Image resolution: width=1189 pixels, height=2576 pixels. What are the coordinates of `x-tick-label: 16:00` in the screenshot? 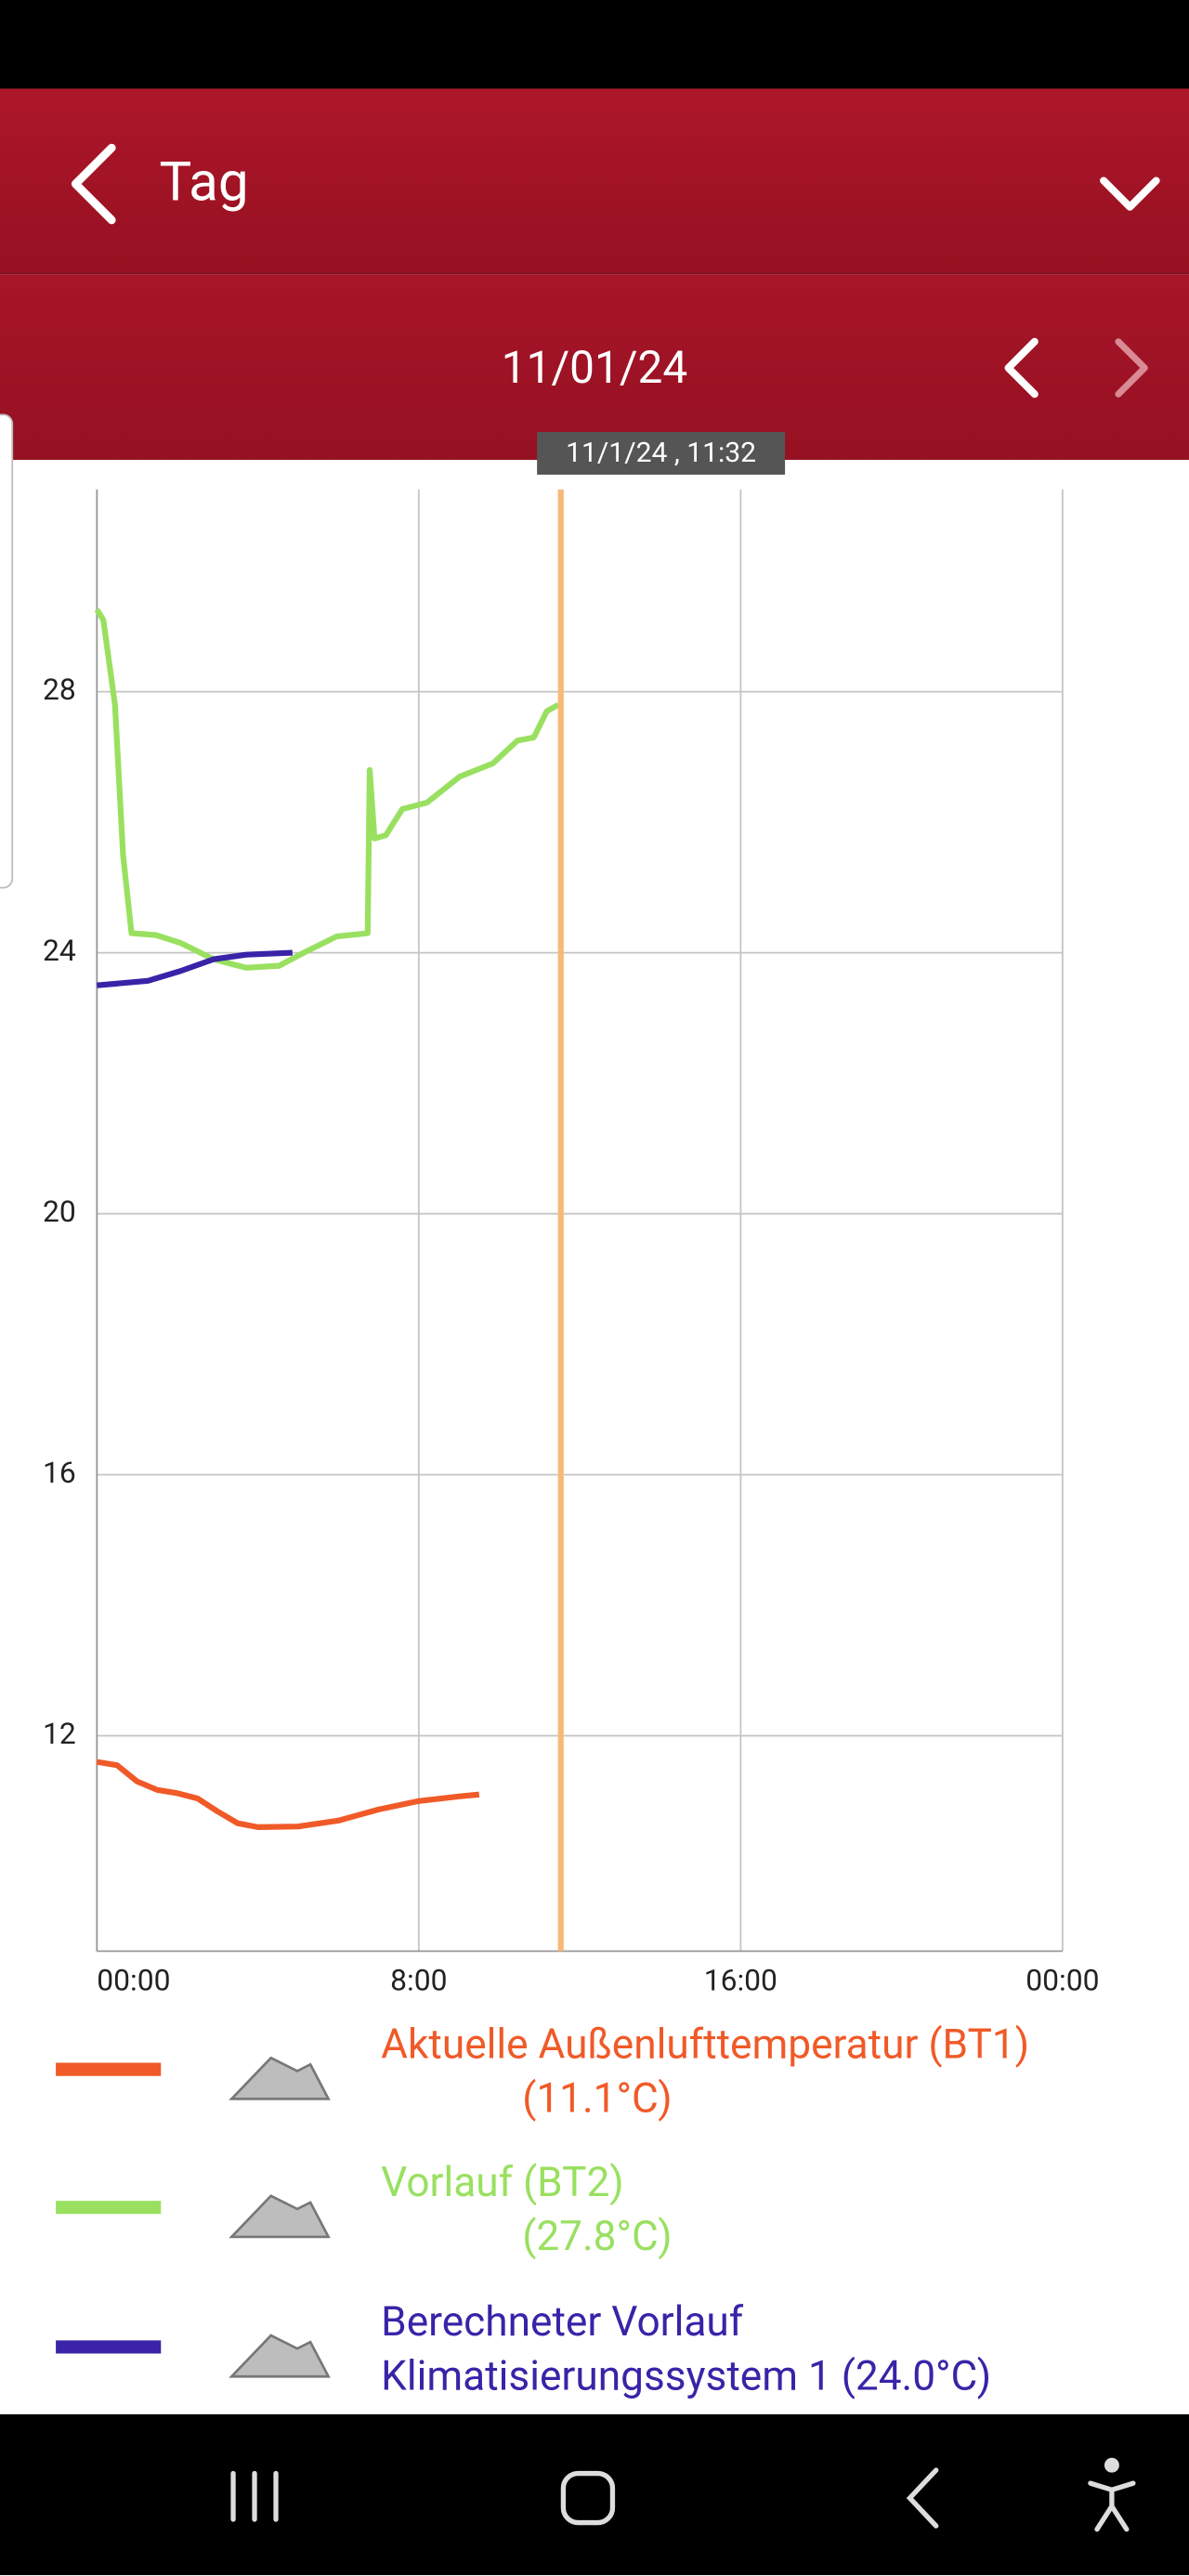 It's located at (740, 1979).